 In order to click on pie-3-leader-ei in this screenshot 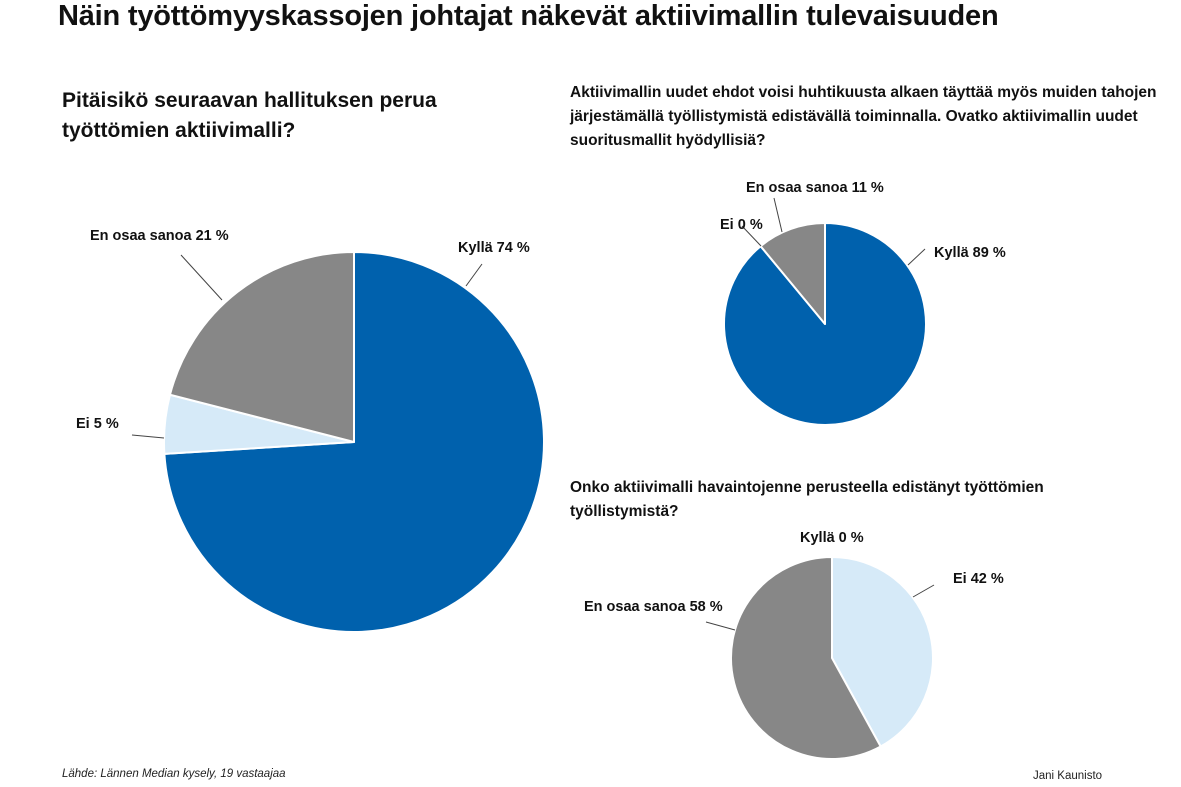, I will do `click(923, 591)`.